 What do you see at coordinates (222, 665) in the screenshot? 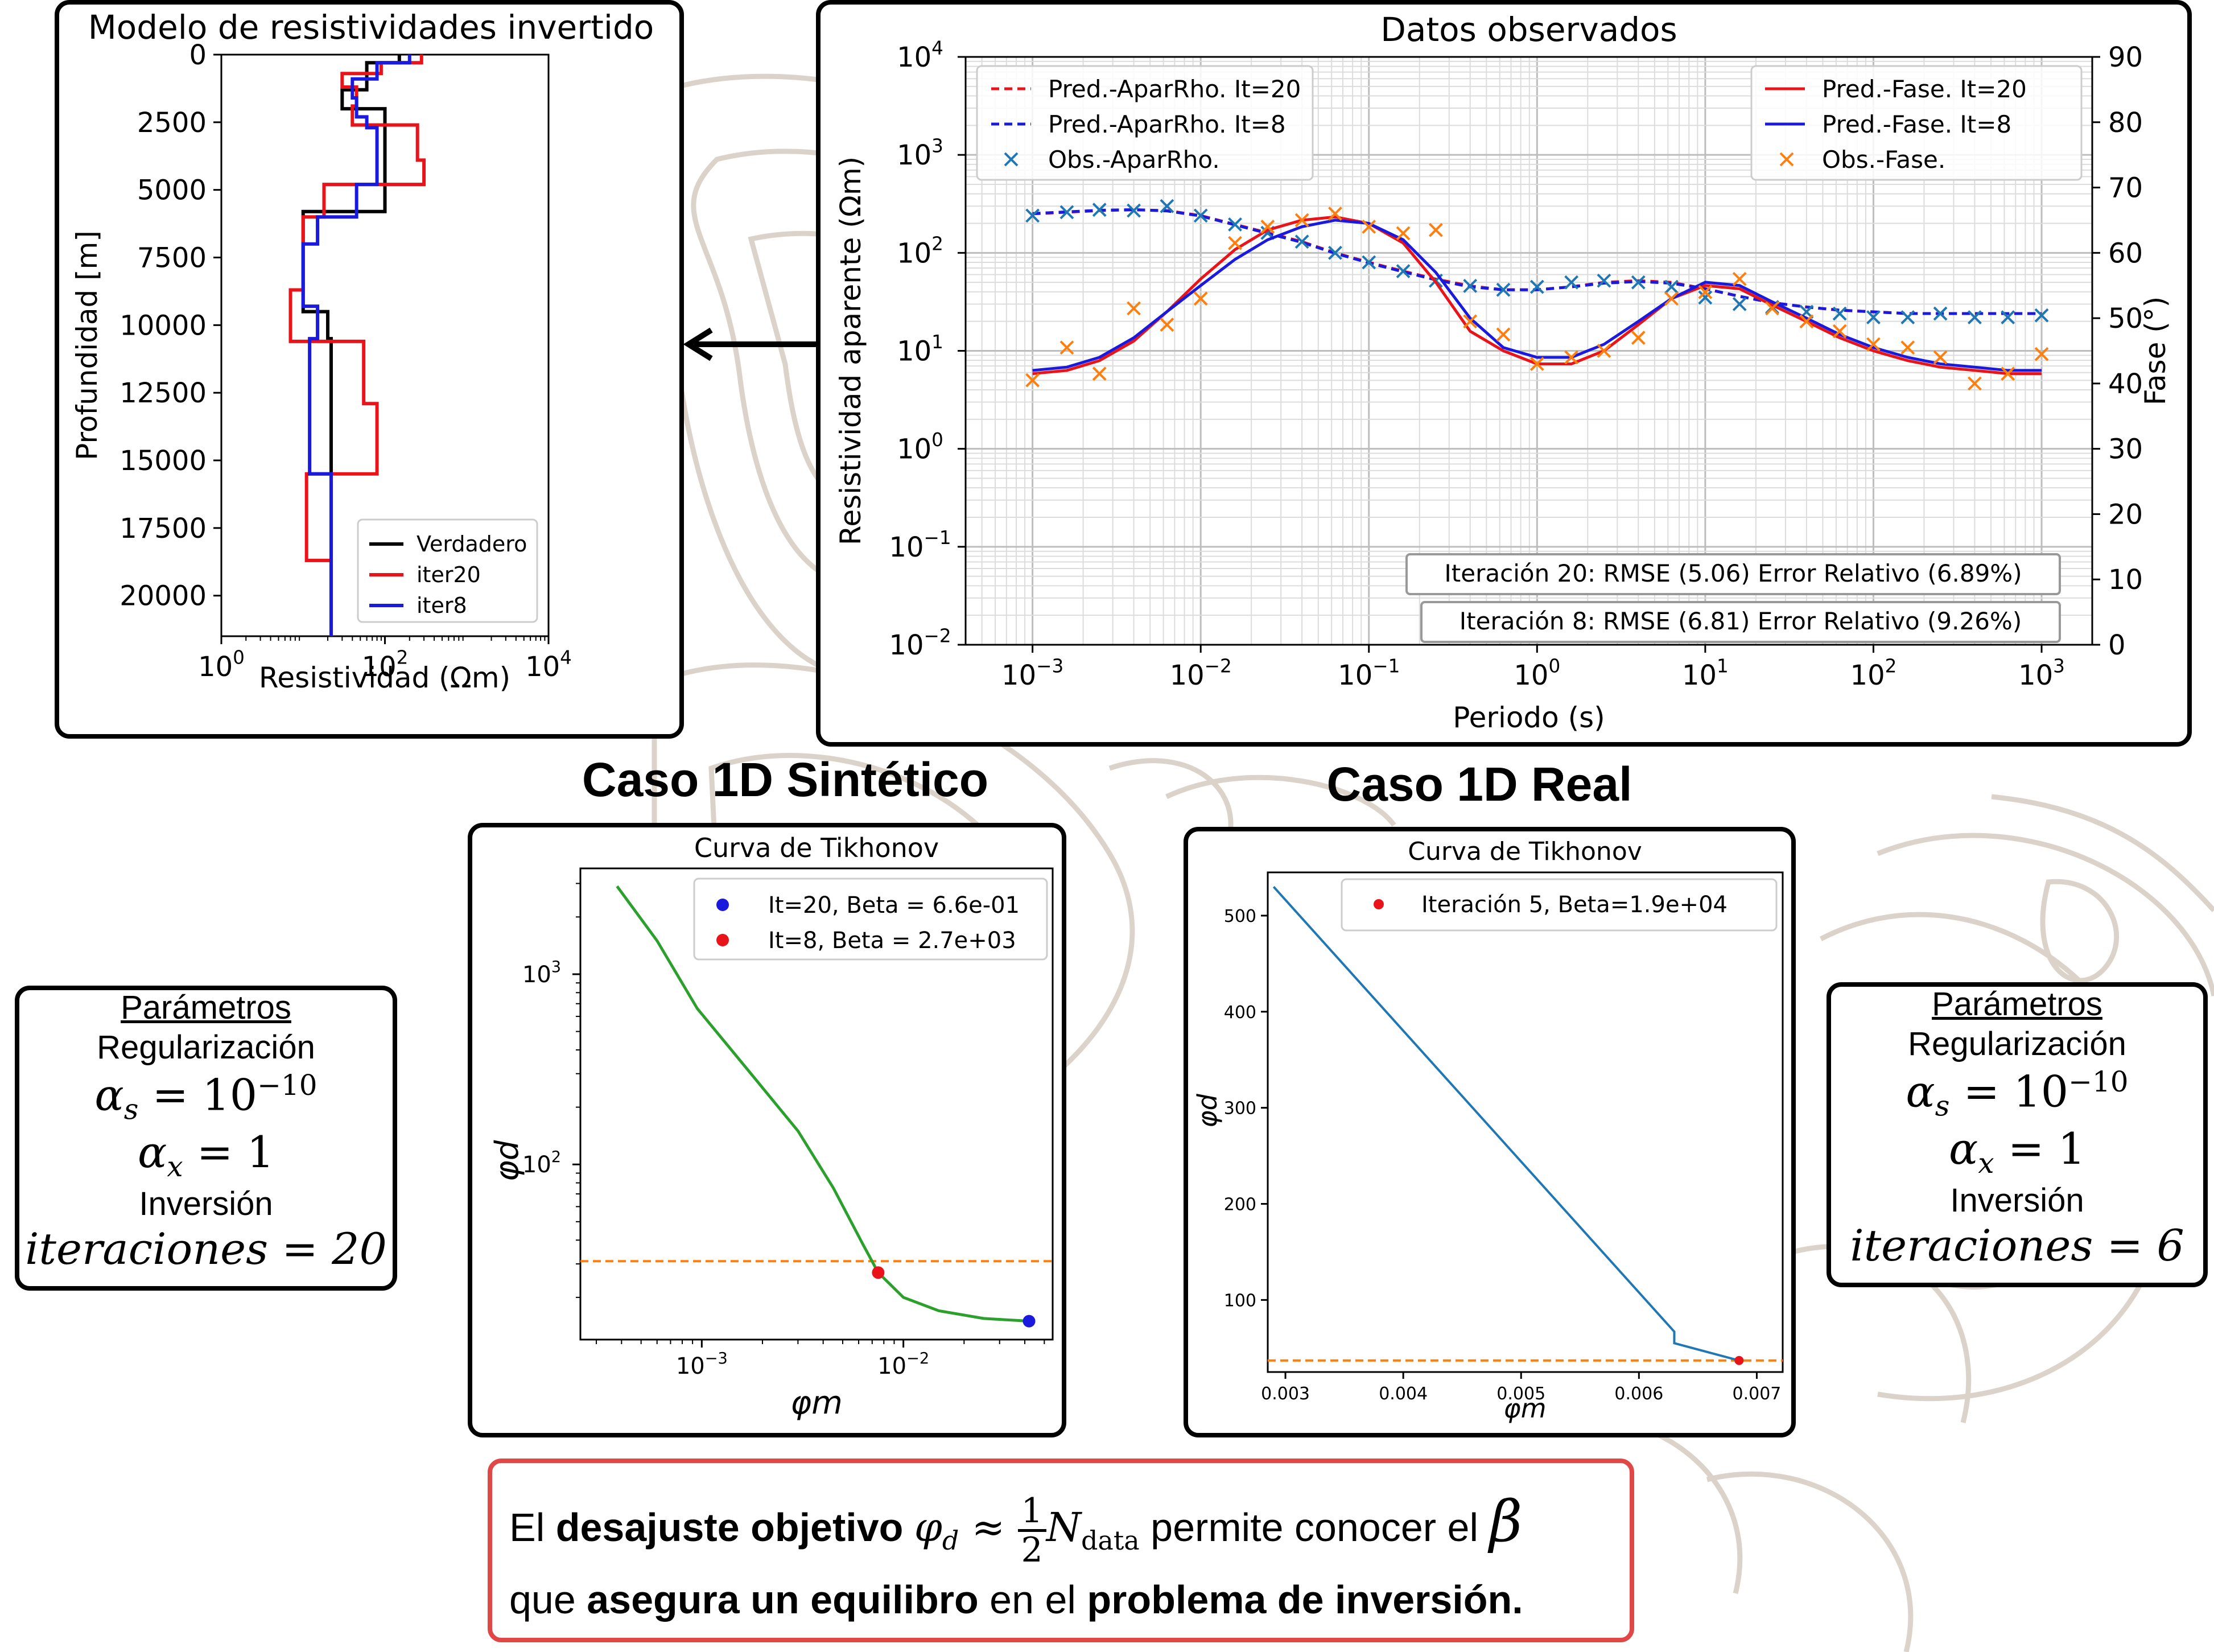
I see `x-tick-label: 10⁰` at bounding box center [222, 665].